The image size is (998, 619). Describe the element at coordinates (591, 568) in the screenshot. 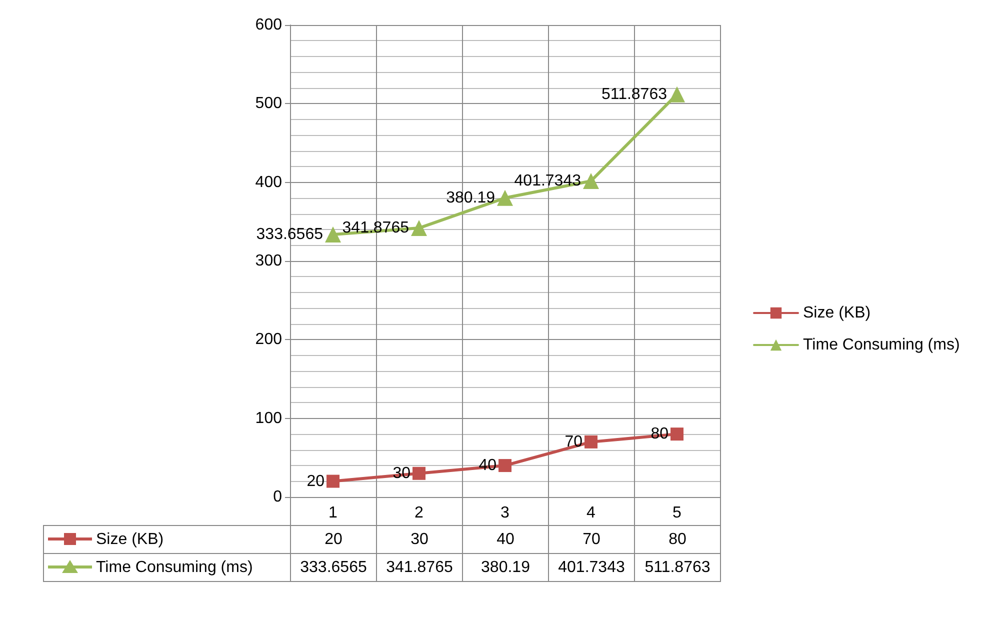

I see `data-label: 401.7343` at that location.